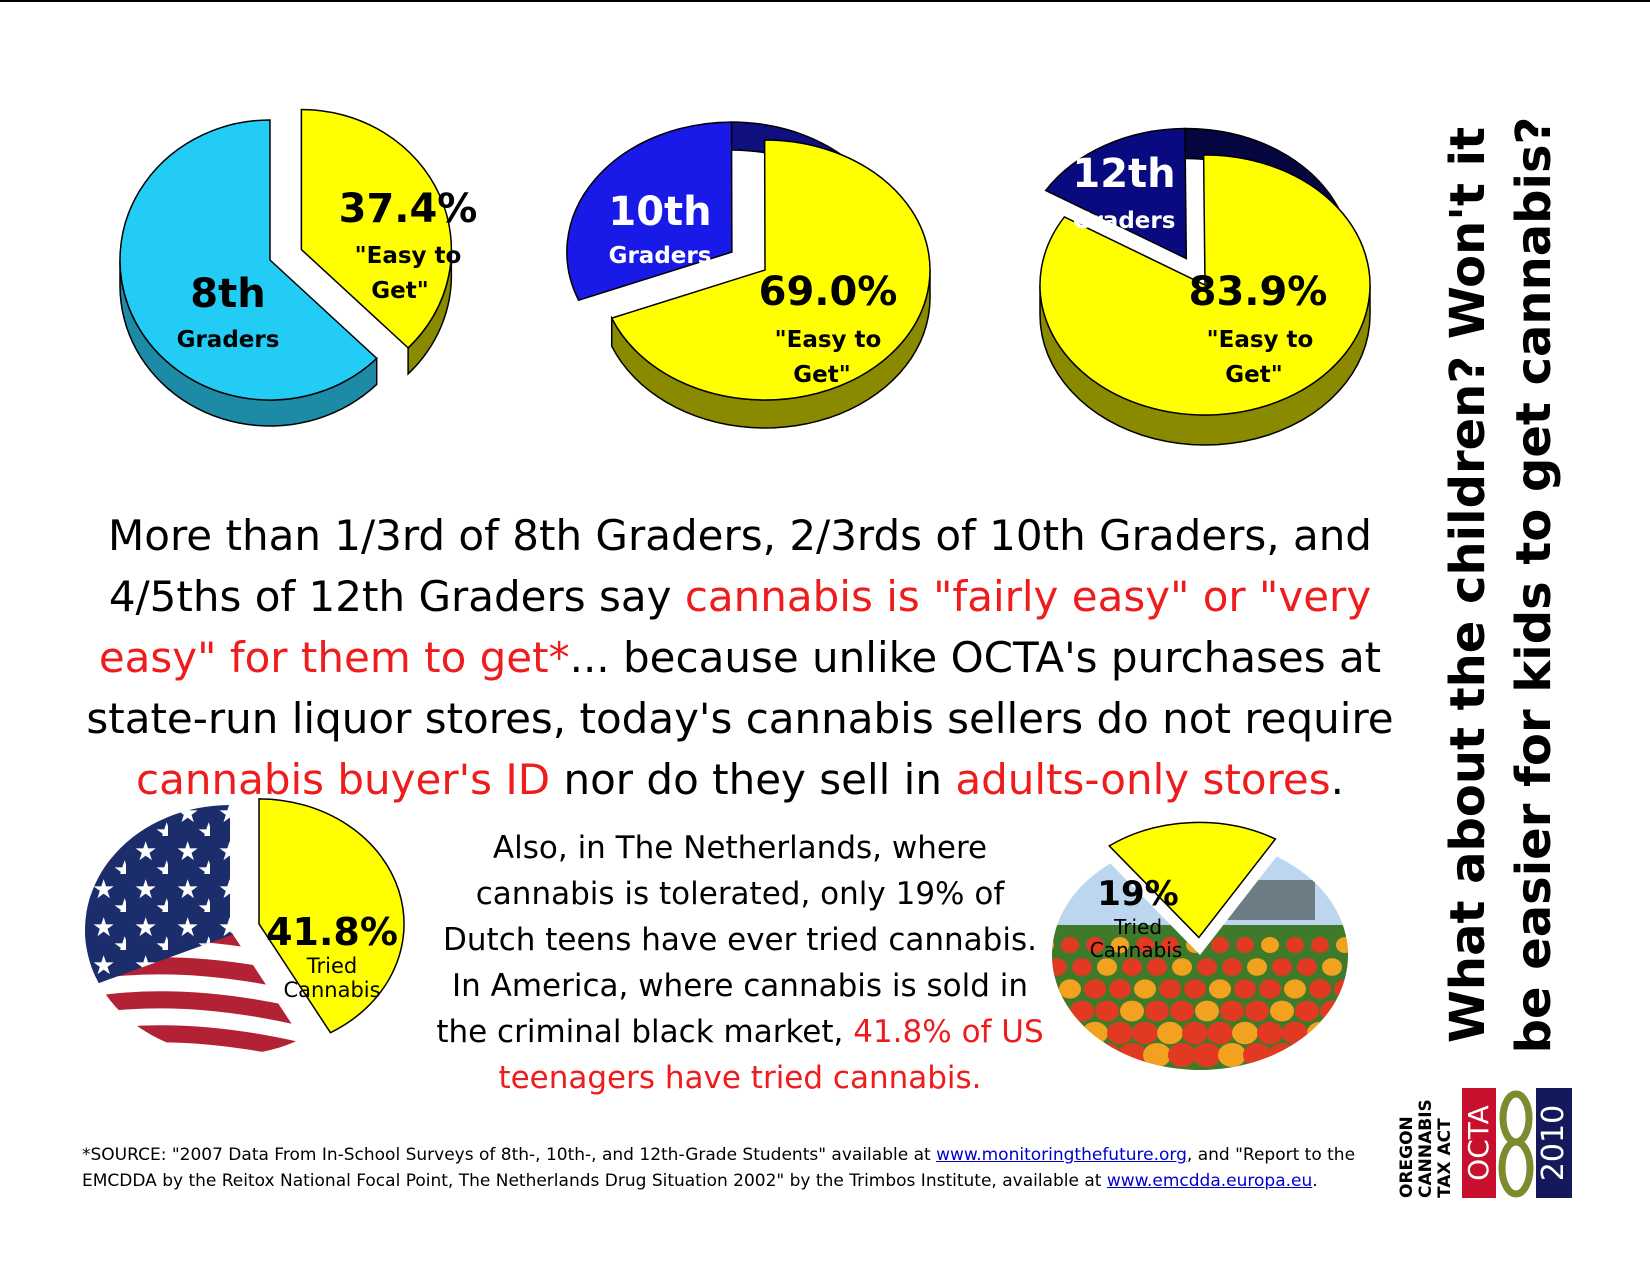 This screenshot has width=1650, height=1275. What do you see at coordinates (828, 292) in the screenshot?
I see `p10-pct: 69.0%` at bounding box center [828, 292].